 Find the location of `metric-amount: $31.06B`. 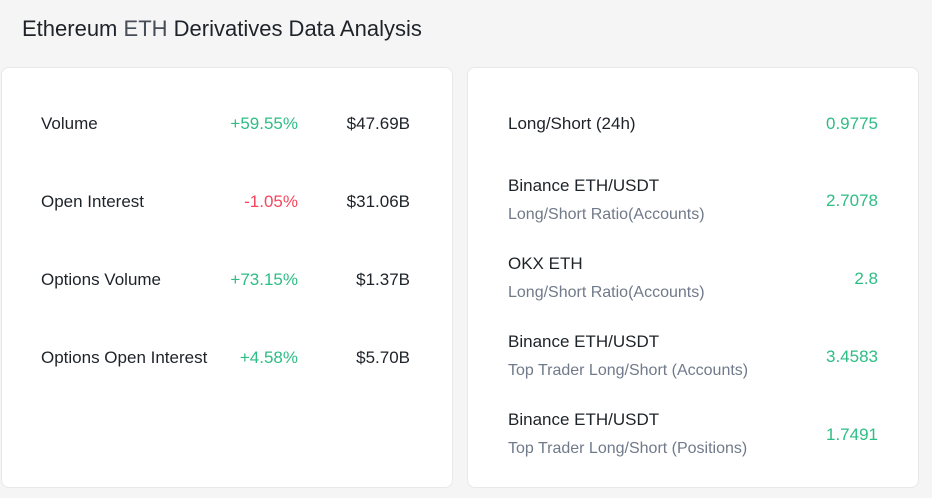

metric-amount: $31.06B is located at coordinates (378, 201).